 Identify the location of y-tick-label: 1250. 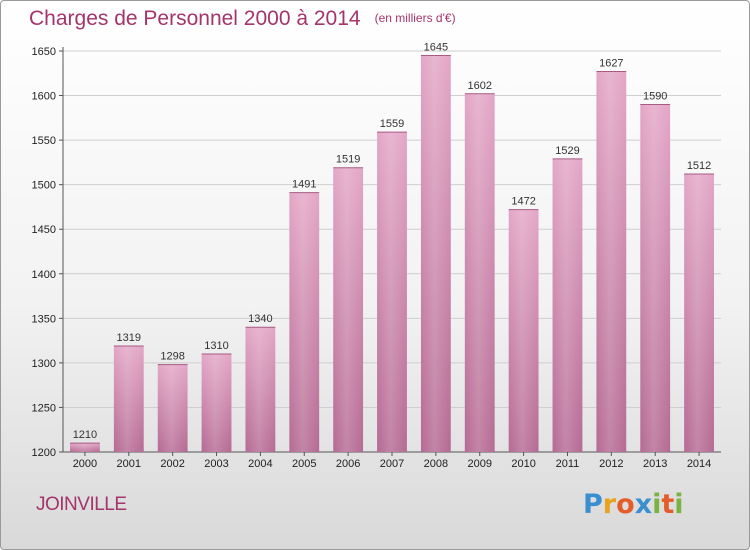
(44, 408).